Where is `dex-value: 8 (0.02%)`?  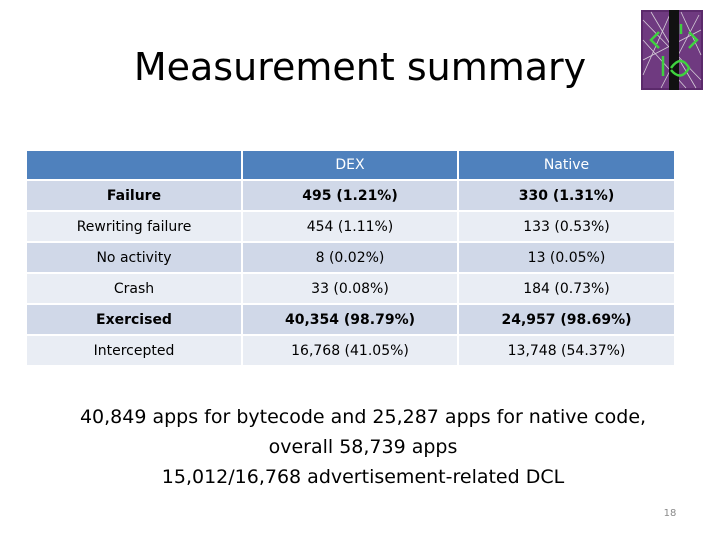
dex-value: 8 (0.02%) is located at coordinates (350, 257).